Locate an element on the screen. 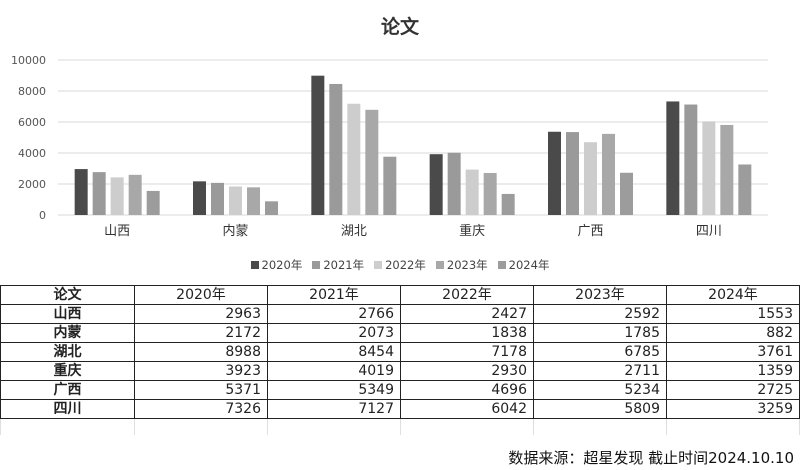 The image size is (800, 470). table-cell: 2930 is located at coordinates (467, 371).